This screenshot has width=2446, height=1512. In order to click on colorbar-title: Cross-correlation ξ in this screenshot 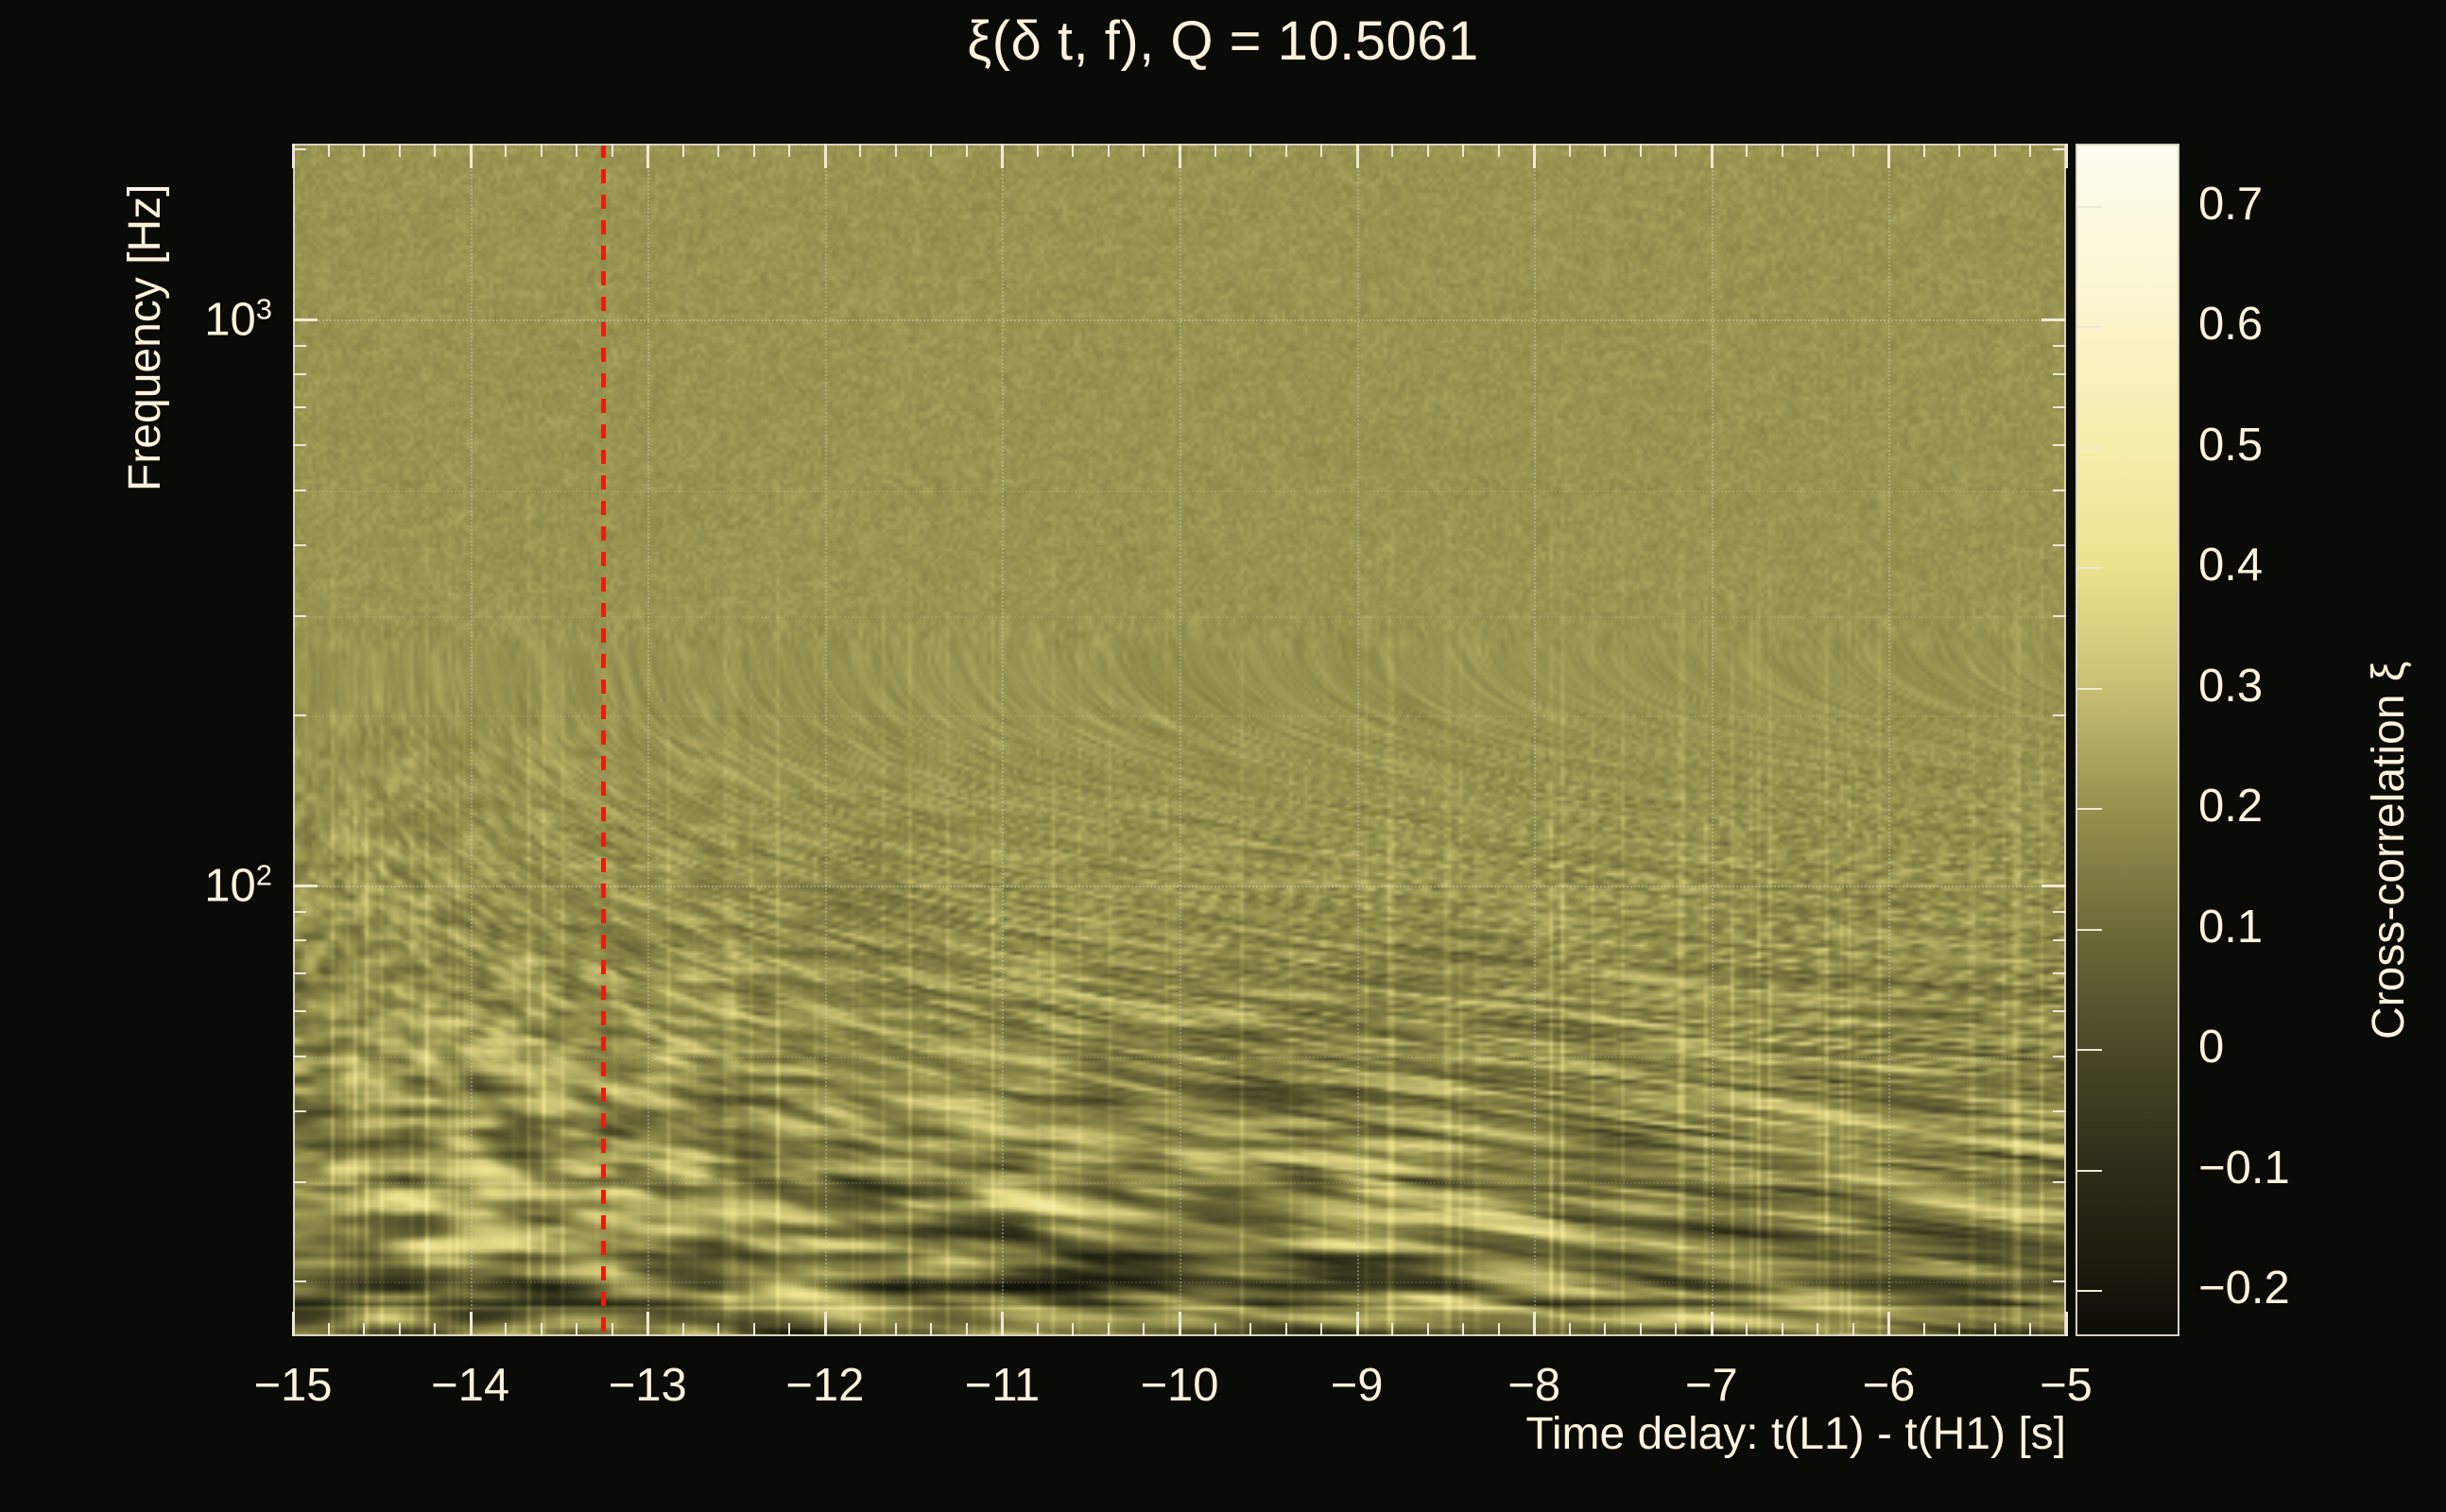, I will do `click(2389, 850)`.